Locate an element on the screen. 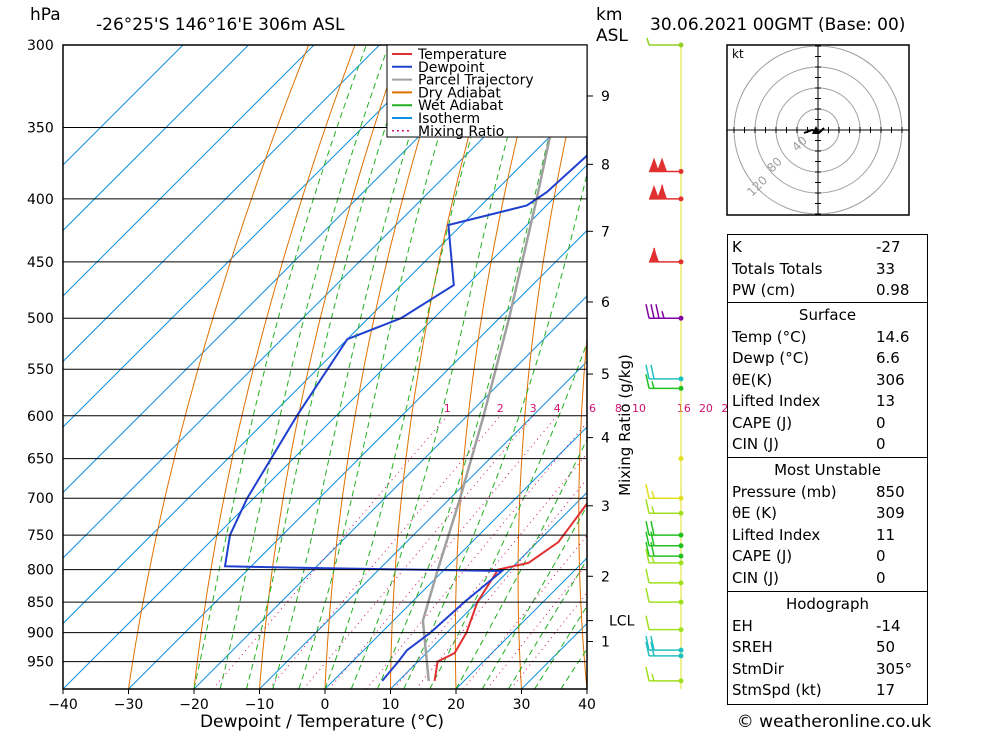  x-tick-label: −10 is located at coordinates (260, 705).